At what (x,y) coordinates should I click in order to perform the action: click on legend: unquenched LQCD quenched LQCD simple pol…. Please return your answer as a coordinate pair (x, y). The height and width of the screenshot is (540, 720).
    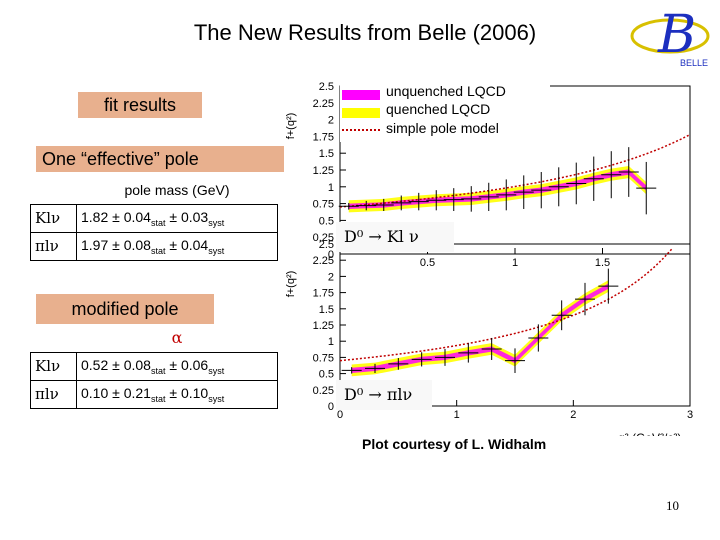
    Looking at the image, I should click on (445, 111).